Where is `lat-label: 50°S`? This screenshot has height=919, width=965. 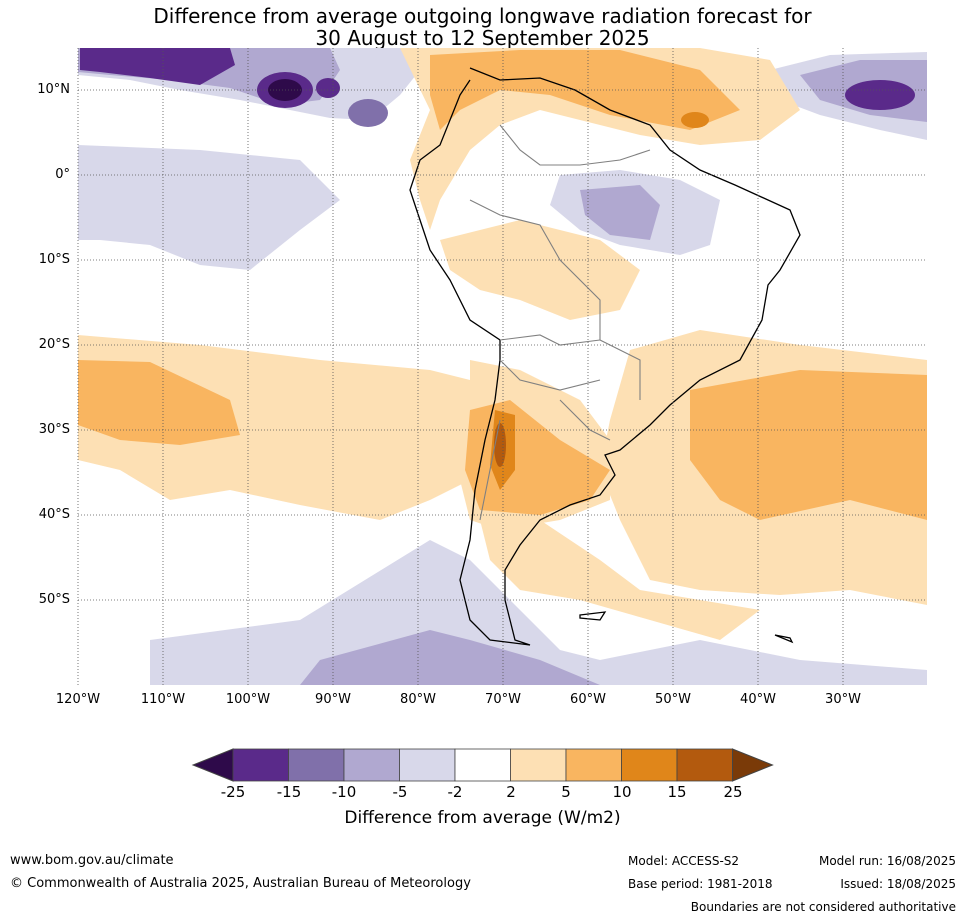
lat-label: 50°S is located at coordinates (54, 599).